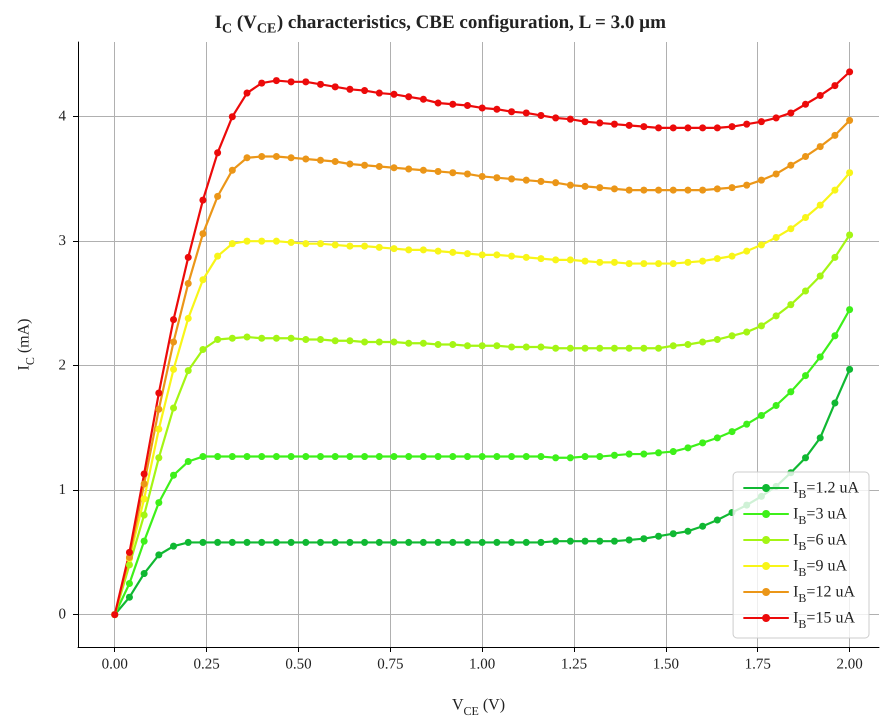 The image size is (881, 722). I want to click on x-tick-label: 1.25, so click(574, 664).